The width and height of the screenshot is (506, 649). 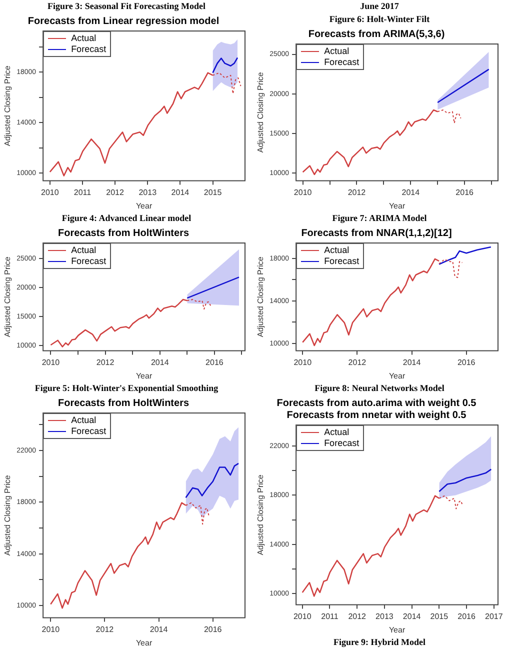 What do you see at coordinates (376, 34) in the screenshot?
I see `chart-title: Forecasts from ARIMA(5,3,6)` at bounding box center [376, 34].